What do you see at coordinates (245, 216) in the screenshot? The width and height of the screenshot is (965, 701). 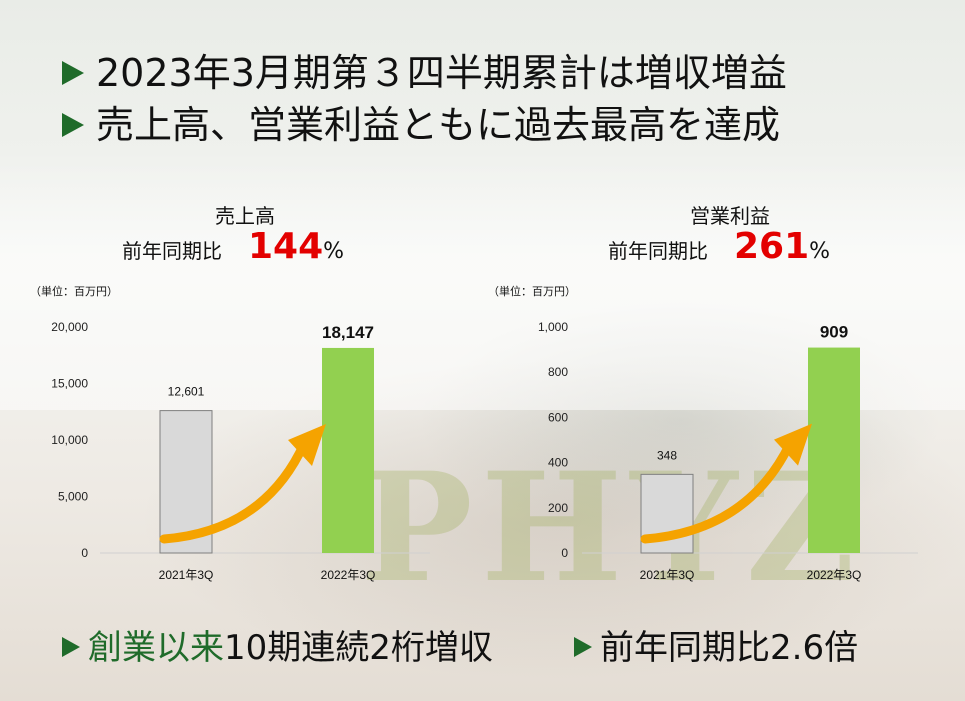 I see `sales-chart-title: 売上高` at bounding box center [245, 216].